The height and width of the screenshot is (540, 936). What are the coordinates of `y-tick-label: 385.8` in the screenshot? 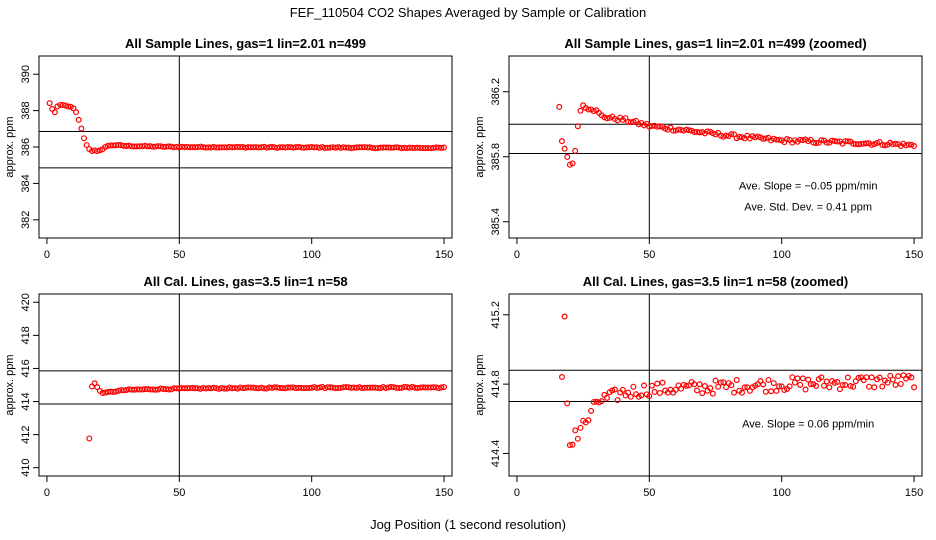 It's located at (496, 157).